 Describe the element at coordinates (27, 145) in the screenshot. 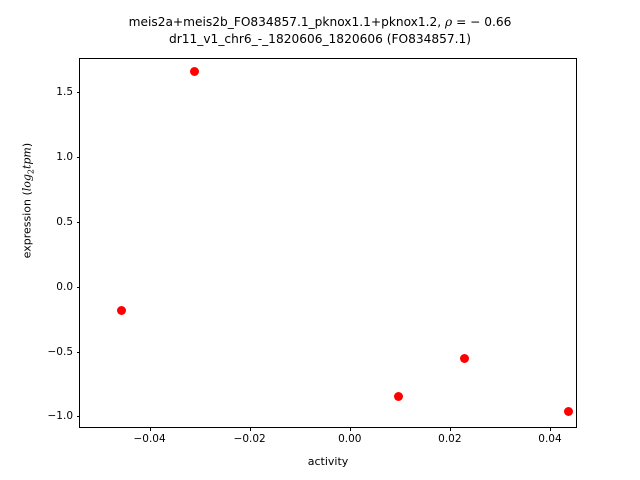

I see `y-axis-label-suffix: )` at that location.